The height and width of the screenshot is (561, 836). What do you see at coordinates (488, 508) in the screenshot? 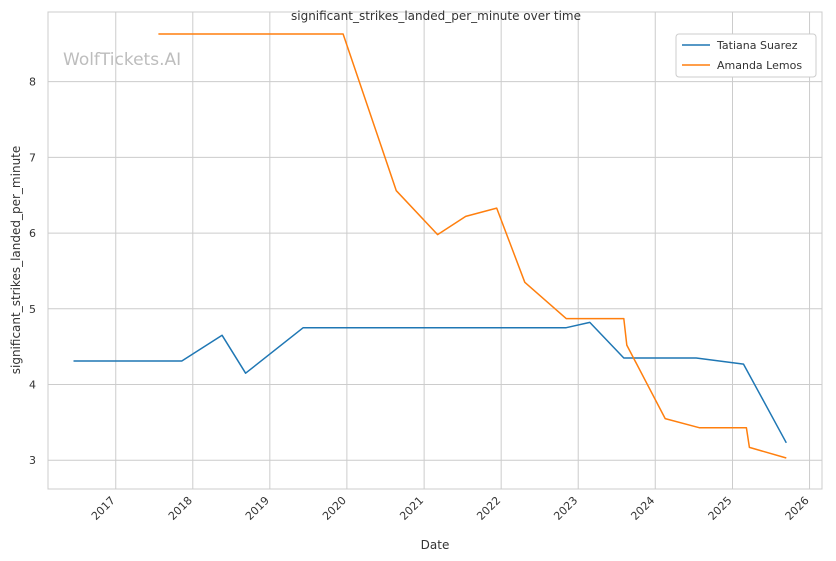
I see `x-tick-label: 2022` at bounding box center [488, 508].